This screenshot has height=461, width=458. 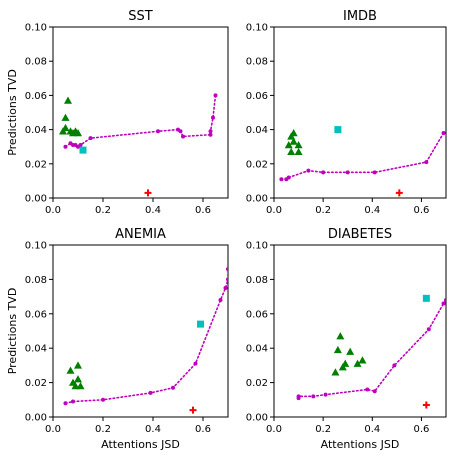 I want to click on chart-title: ANEMIA, so click(x=140, y=234).